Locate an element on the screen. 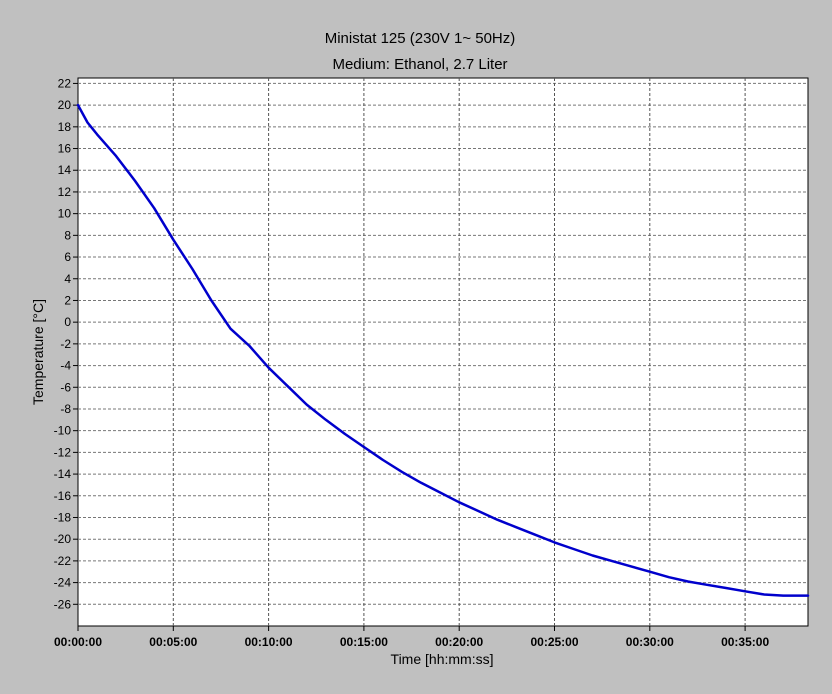 The image size is (832, 694). y-tick-label: 16 is located at coordinates (65, 149).